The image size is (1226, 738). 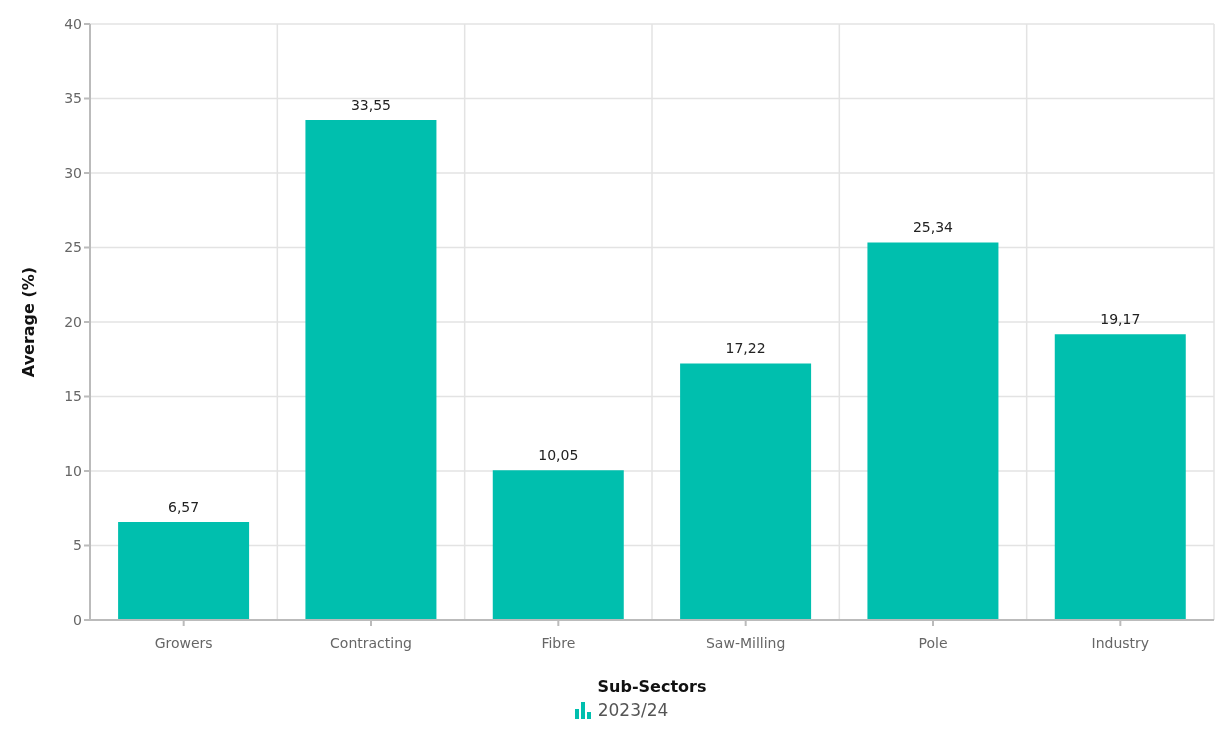 What do you see at coordinates (73, 23) in the screenshot?
I see `y-tick-label: 40` at bounding box center [73, 23].